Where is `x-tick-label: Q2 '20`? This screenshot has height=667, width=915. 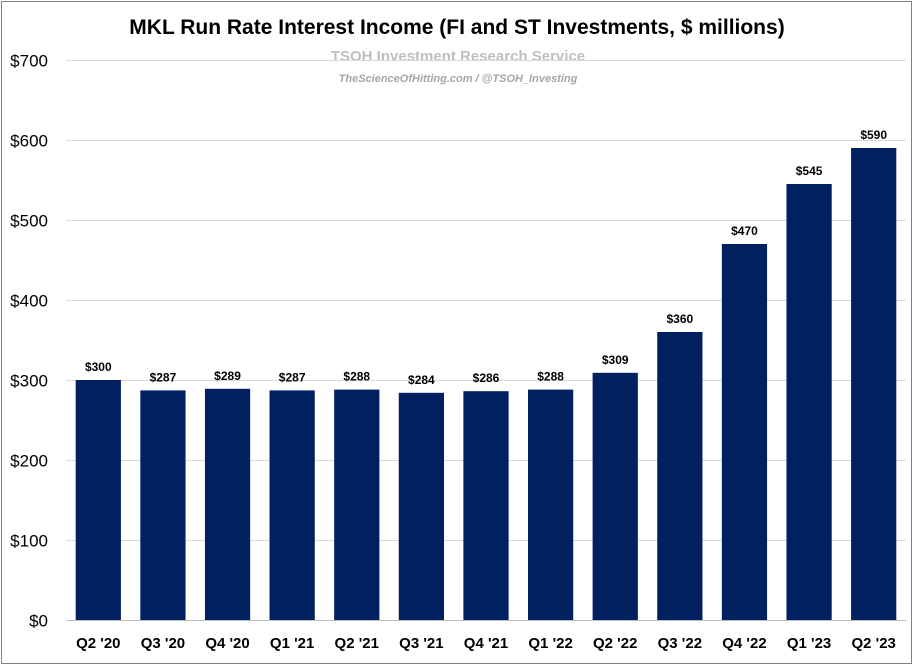
x-tick-label: Q2 '20 is located at coordinates (98, 643).